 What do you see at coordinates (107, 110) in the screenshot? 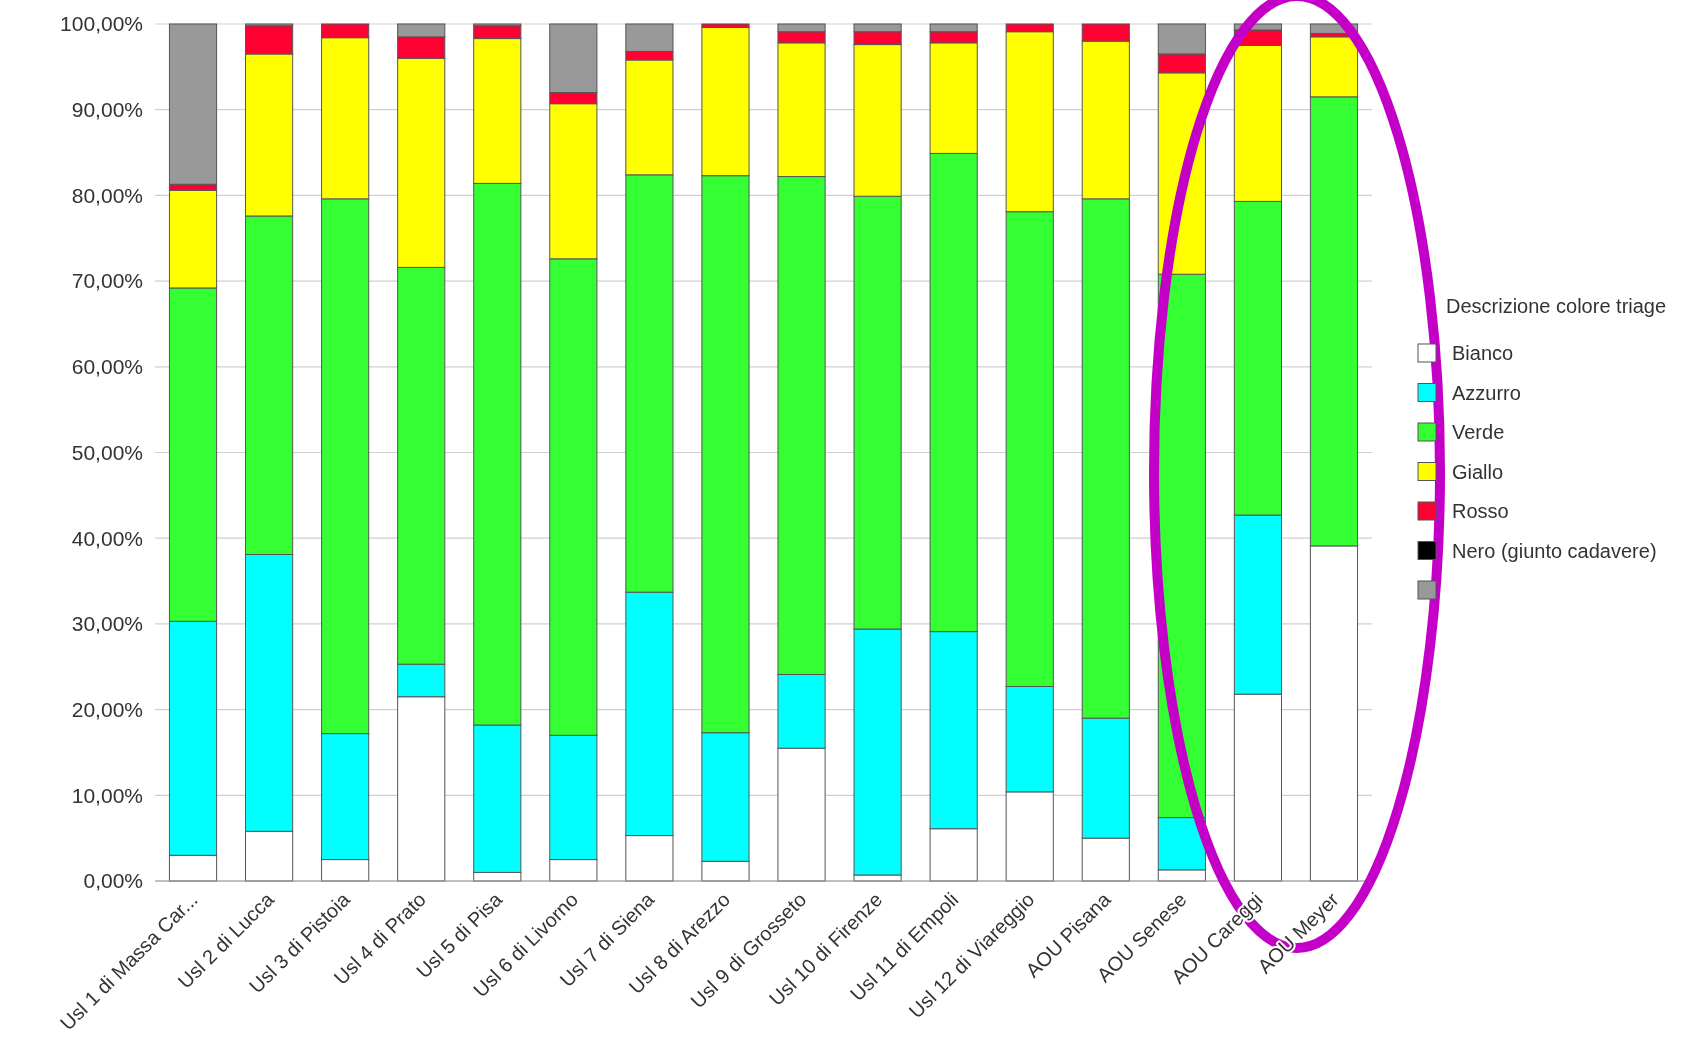
I see `y-tick-label: 90,00%` at bounding box center [107, 110].